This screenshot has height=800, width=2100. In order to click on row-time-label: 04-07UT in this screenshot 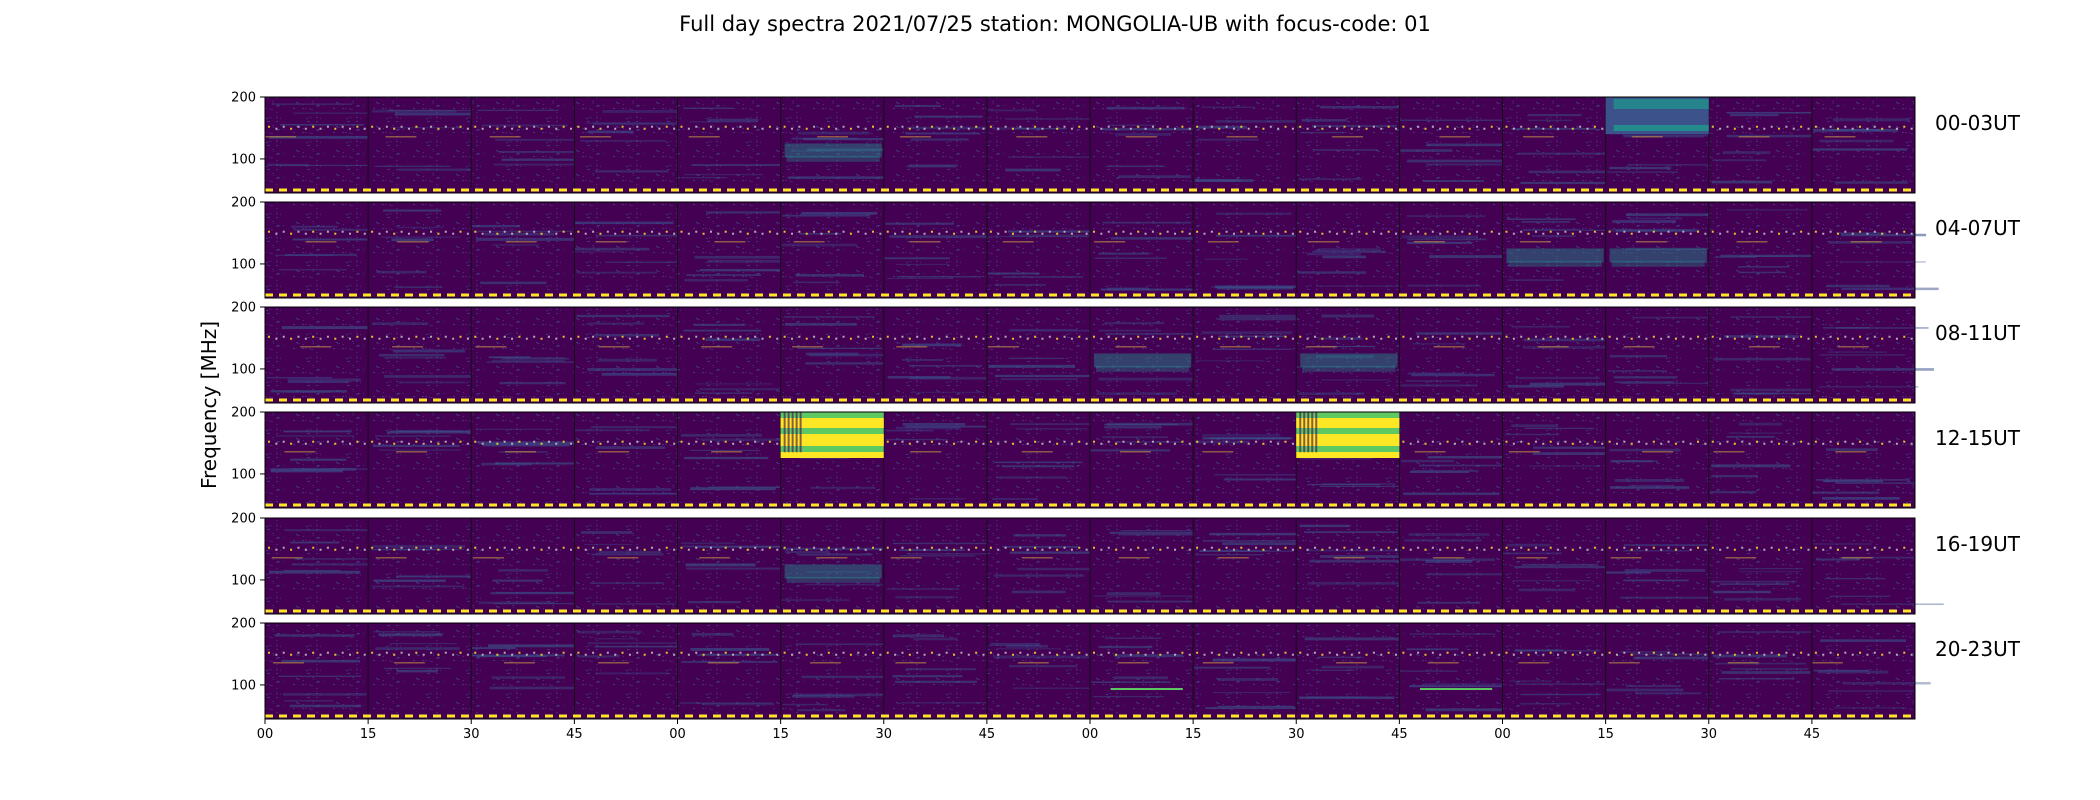, I will do `click(1978, 228)`.